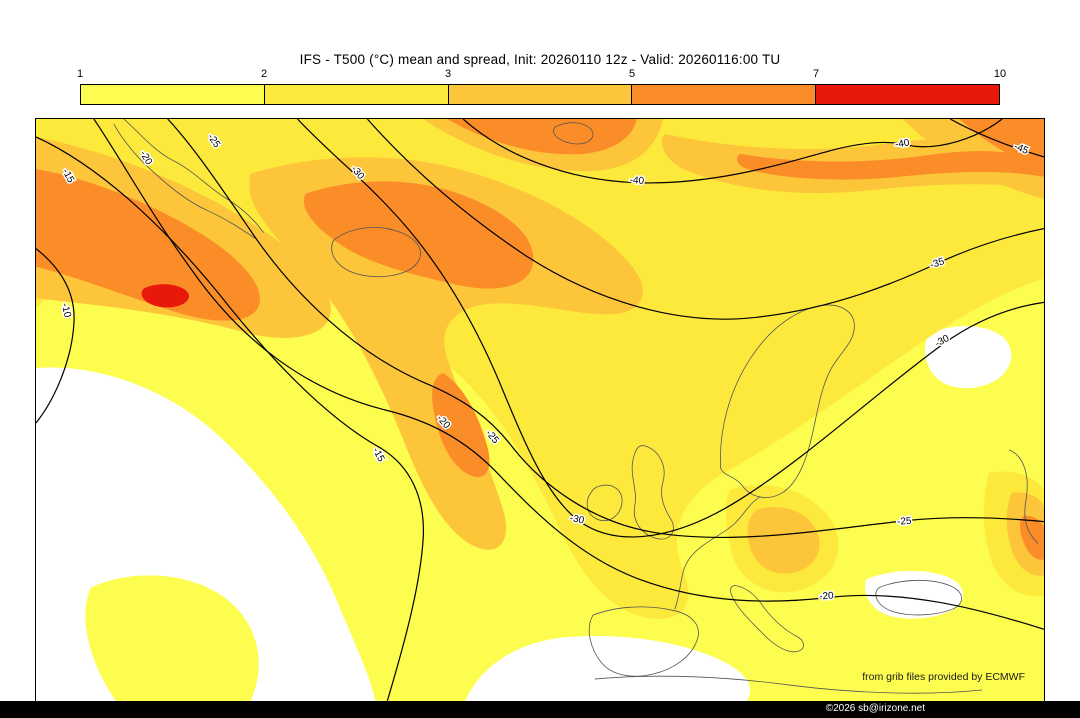 This screenshot has height=718, width=1080. What do you see at coordinates (652, 492) in the screenshot?
I see `coastline-great-britain` at bounding box center [652, 492].